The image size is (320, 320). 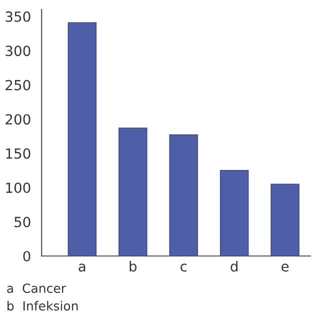 What do you see at coordinates (18, 153) in the screenshot?
I see `y-tick-label: 150` at bounding box center [18, 153].